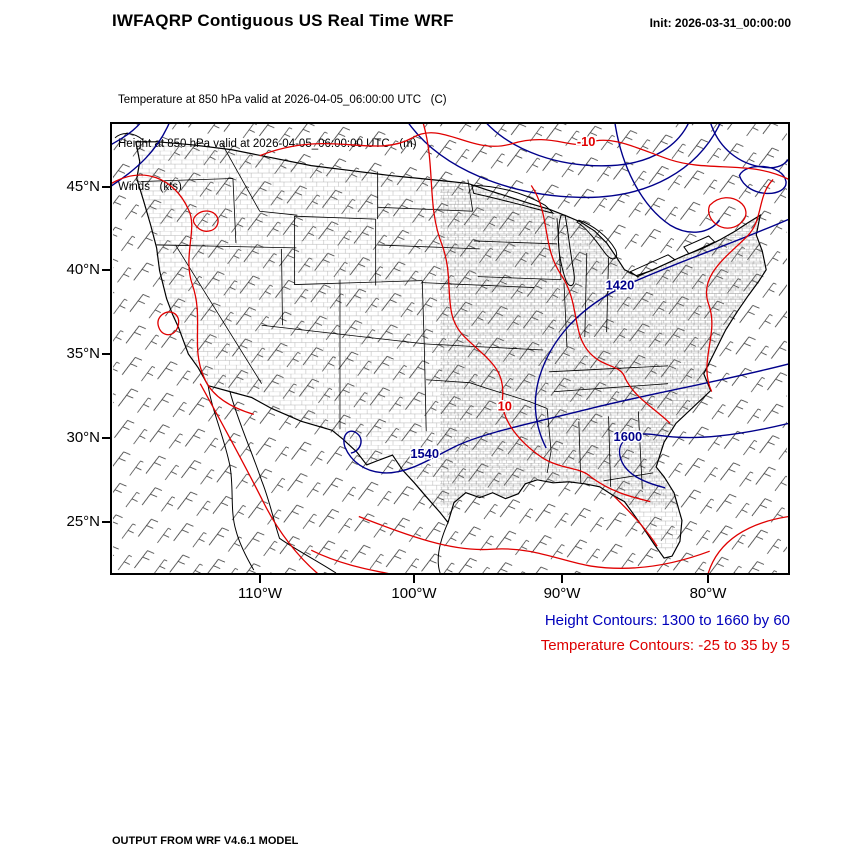 Image resolution: width=850 pixels, height=850 pixels. What do you see at coordinates (562, 593) in the screenshot?
I see `lon-label-90w: 90°W` at bounding box center [562, 593].